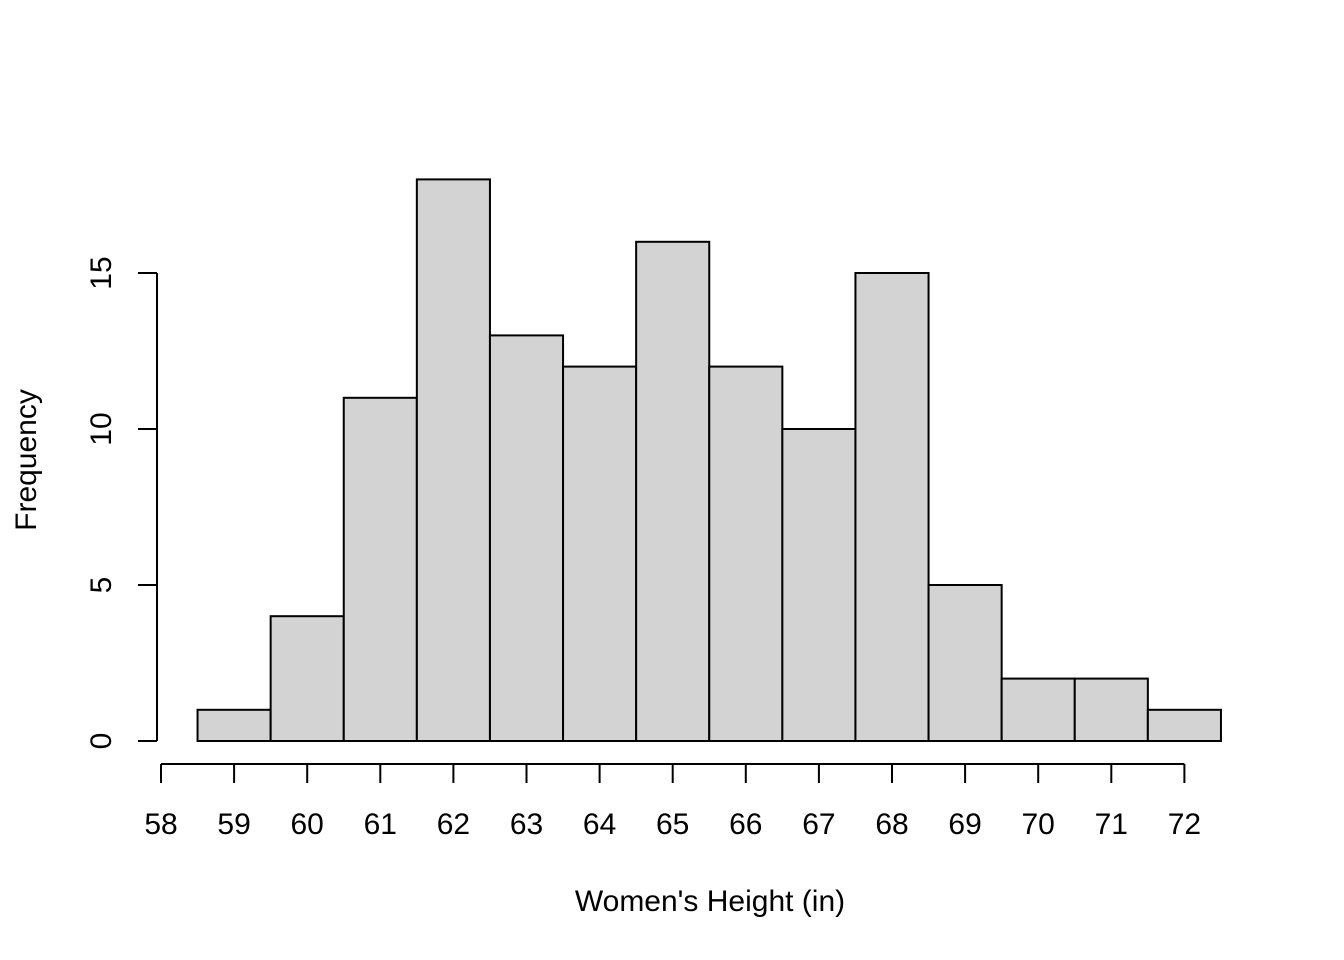 The width and height of the screenshot is (1344, 960). What do you see at coordinates (26, 460) in the screenshot?
I see `y-axis-title: Frequency` at bounding box center [26, 460].